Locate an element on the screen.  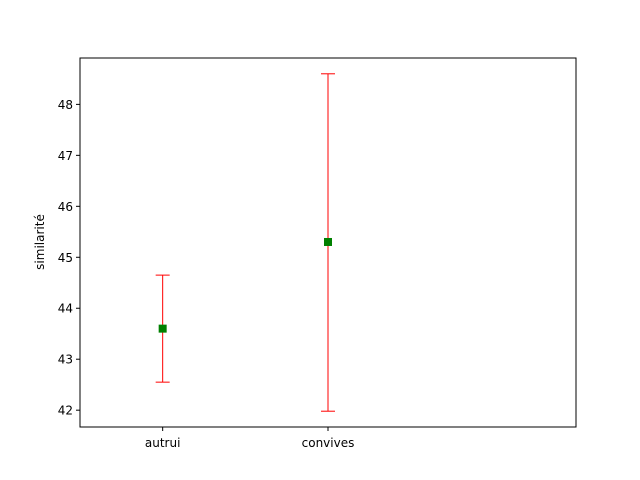
x-tick-label: convives is located at coordinates (328, 443).